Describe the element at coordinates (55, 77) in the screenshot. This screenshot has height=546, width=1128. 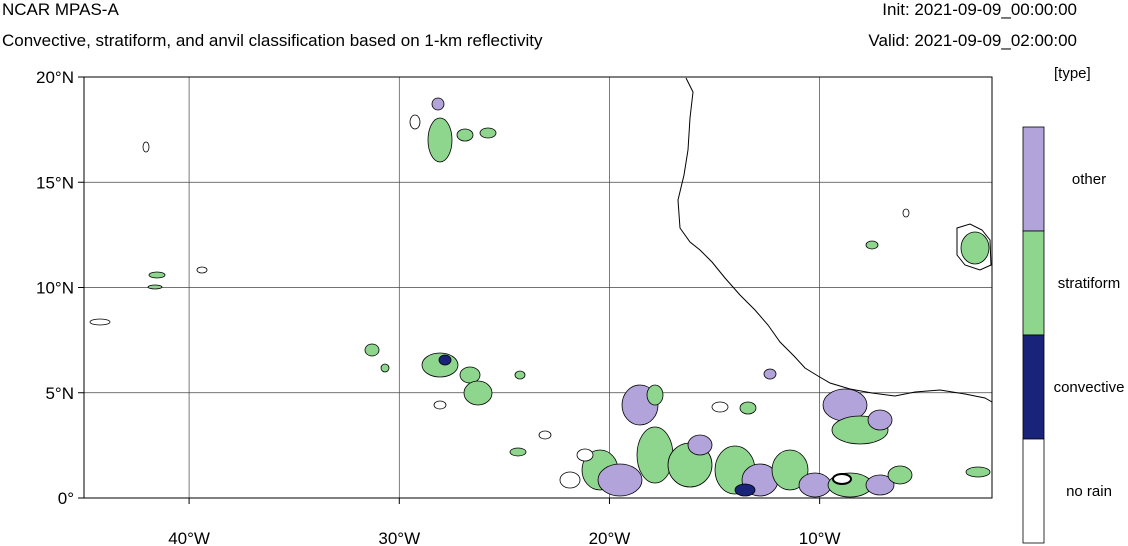
I see `lat-tick-label: 20°N` at that location.